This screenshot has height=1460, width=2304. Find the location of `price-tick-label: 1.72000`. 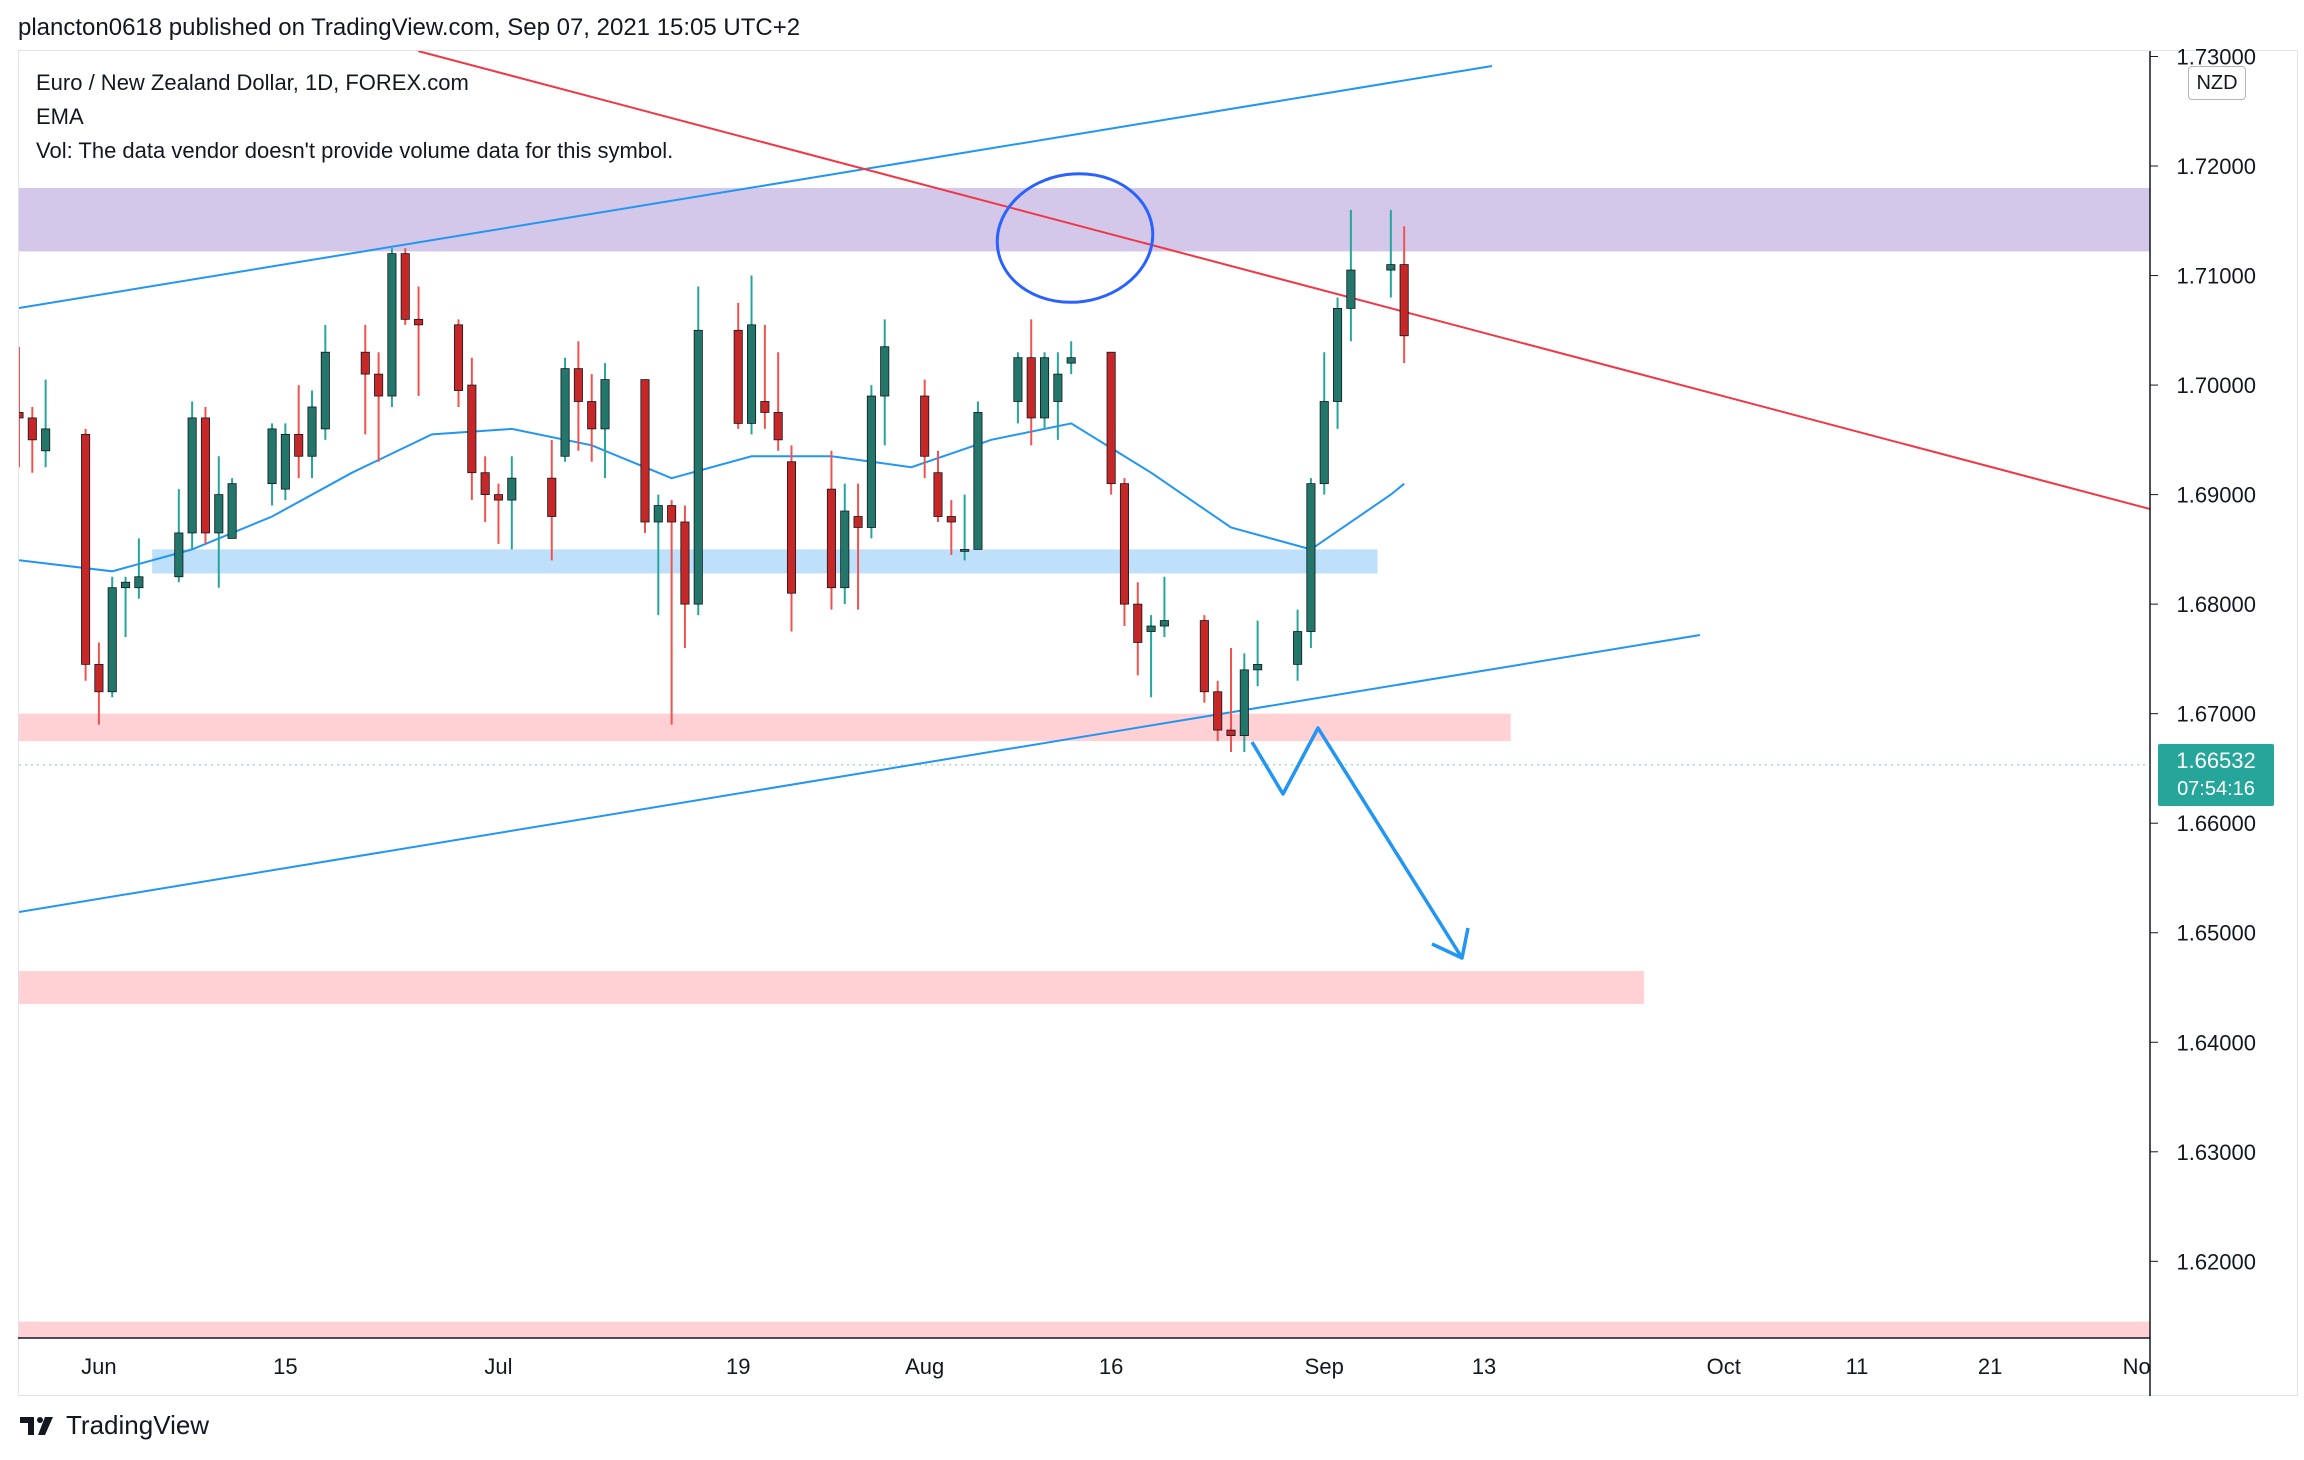

price-tick-label: 1.72000 is located at coordinates (2216, 166).